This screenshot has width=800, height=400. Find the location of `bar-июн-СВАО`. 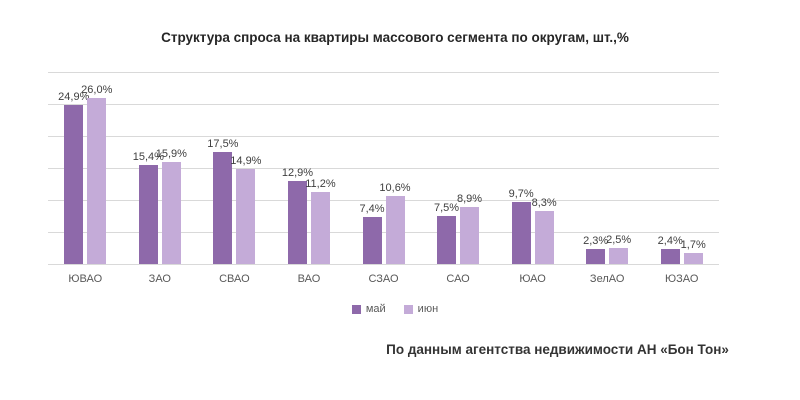

bar-июн-СВАО is located at coordinates (246, 216).